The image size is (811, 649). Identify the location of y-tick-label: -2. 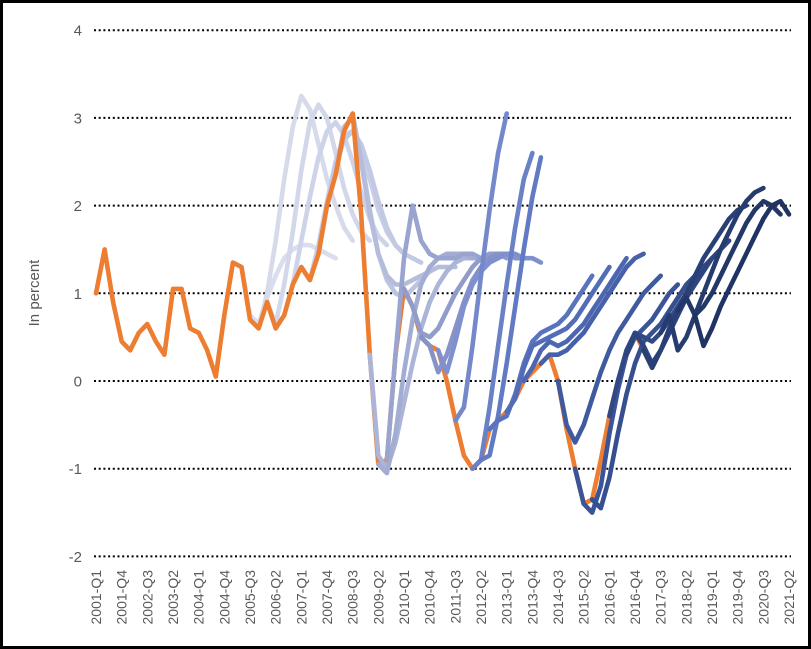
(75, 557).